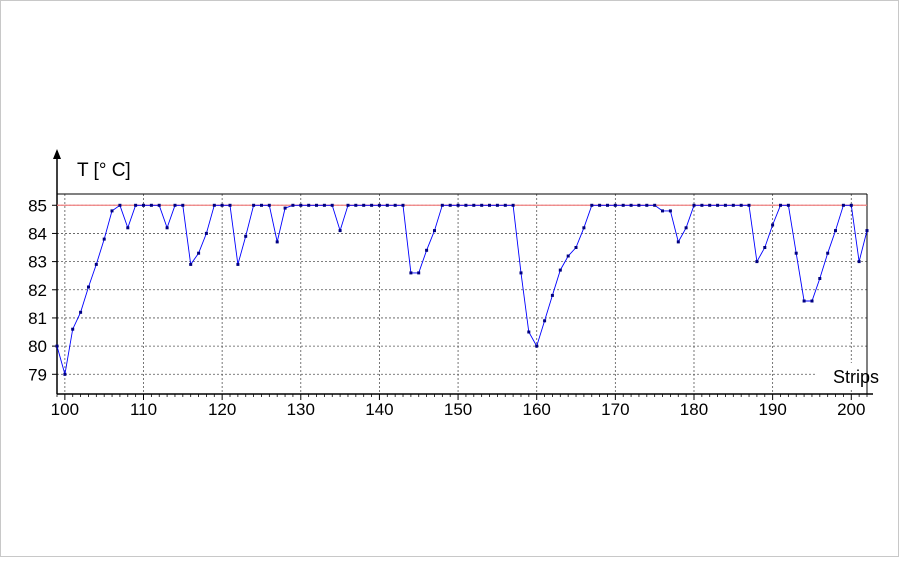 Image resolution: width=899 pixels, height=561 pixels. What do you see at coordinates (379, 409) in the screenshot?
I see `x-tick-label: 140` at bounding box center [379, 409].